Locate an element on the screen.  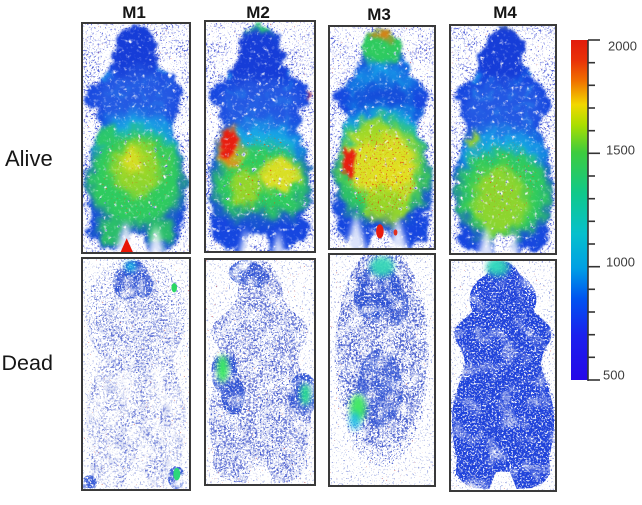
svg-text: M1 is located at coordinates (134, 12).